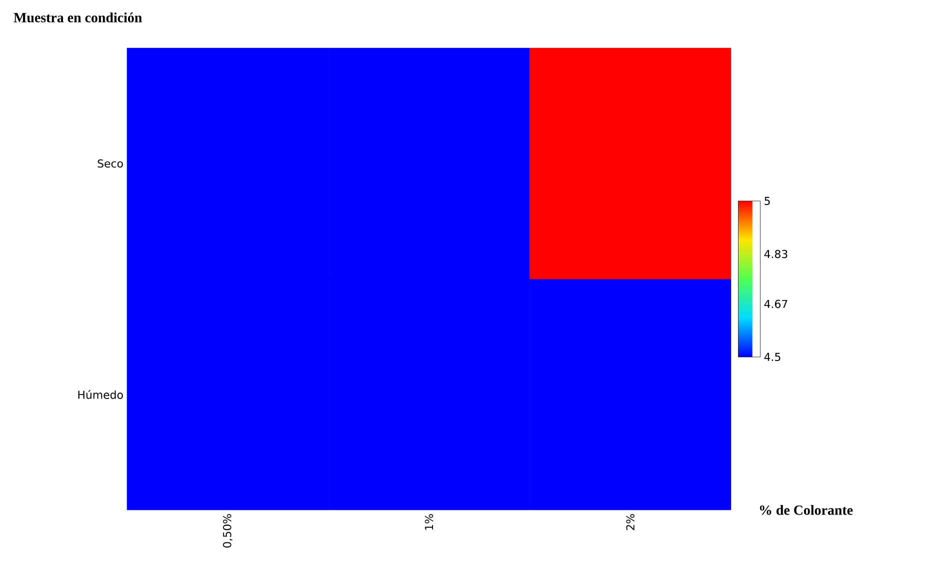 This screenshot has width=927, height=579. What do you see at coordinates (429, 522) in the screenshot?
I see `x-tick-label: 1%` at bounding box center [429, 522].